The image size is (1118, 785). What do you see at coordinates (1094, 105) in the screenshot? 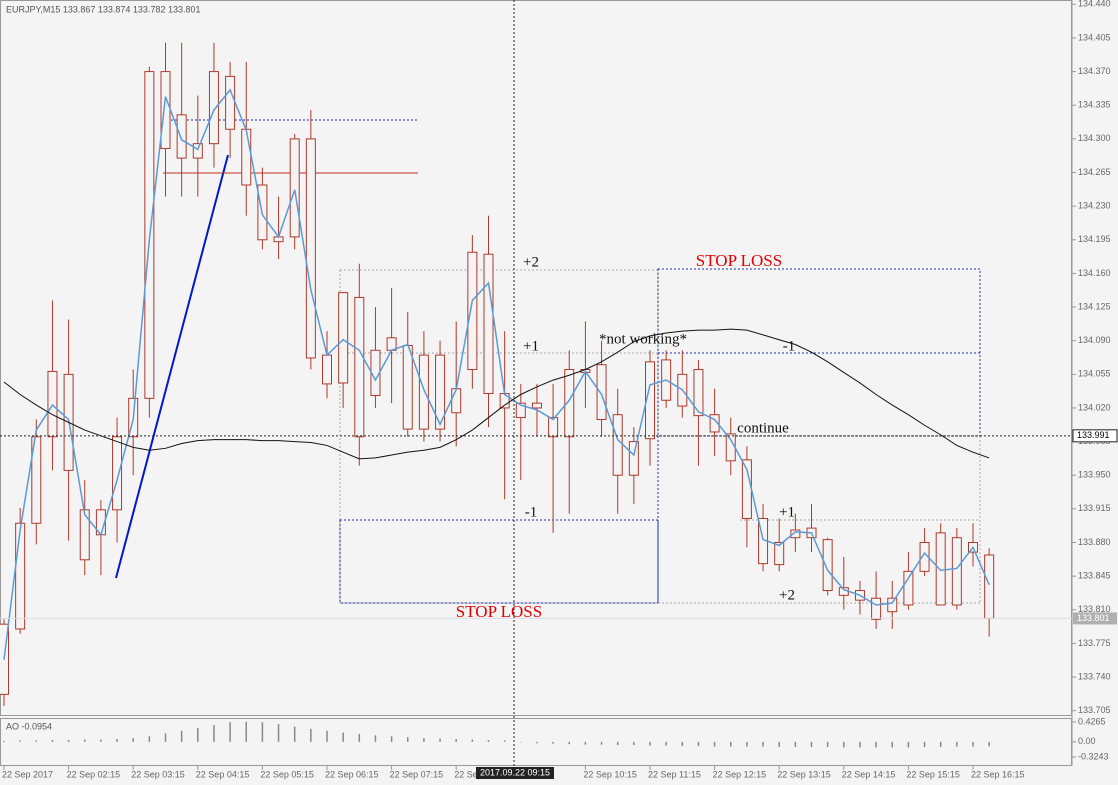
I see `y-tick-label: 134.335` at bounding box center [1094, 105].